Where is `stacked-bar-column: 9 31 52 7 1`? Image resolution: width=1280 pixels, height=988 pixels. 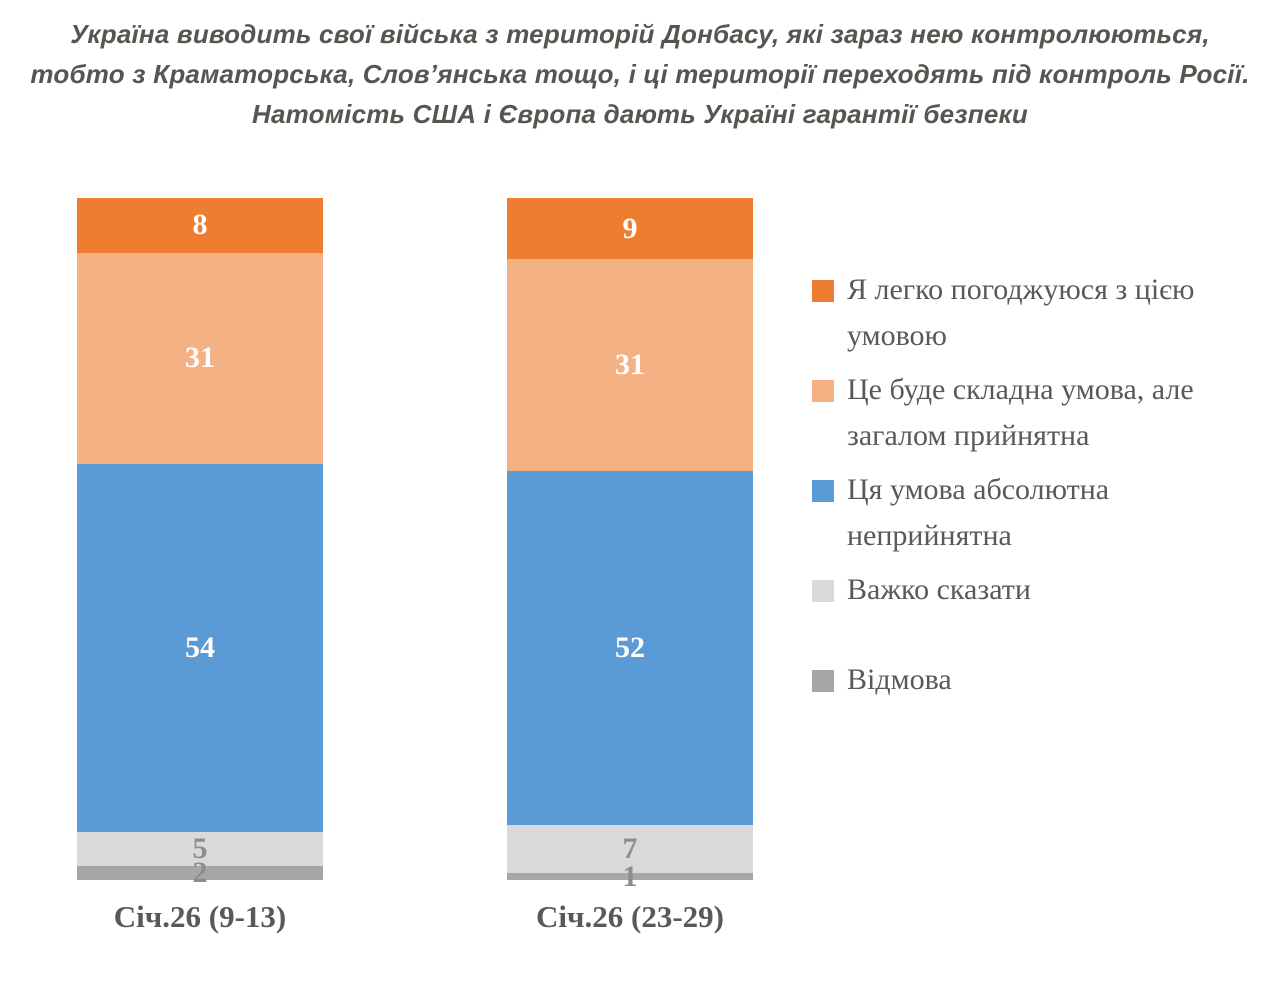
stacked-bar-column: 9 31 52 7 1 is located at coordinates (630, 544).